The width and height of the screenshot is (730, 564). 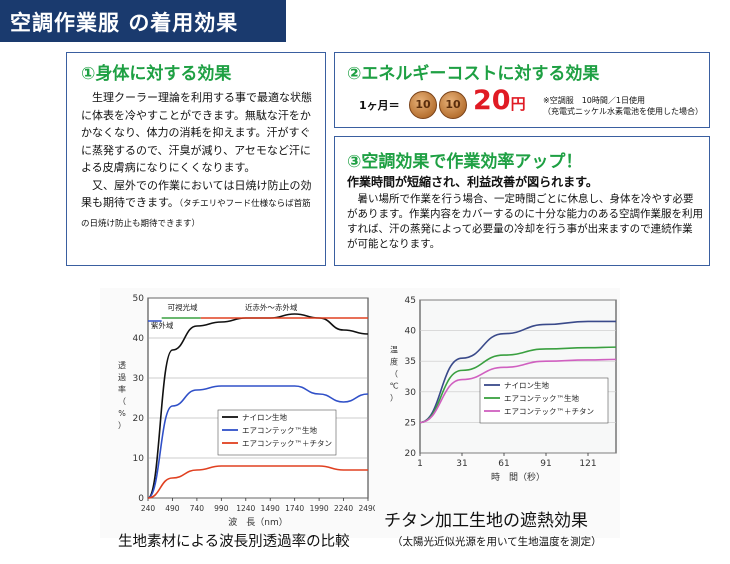 I want to click on section1-note: （タチエリやフード仕様ならば首筋の日焼け防止も期待できます）, so click(x=196, y=214).